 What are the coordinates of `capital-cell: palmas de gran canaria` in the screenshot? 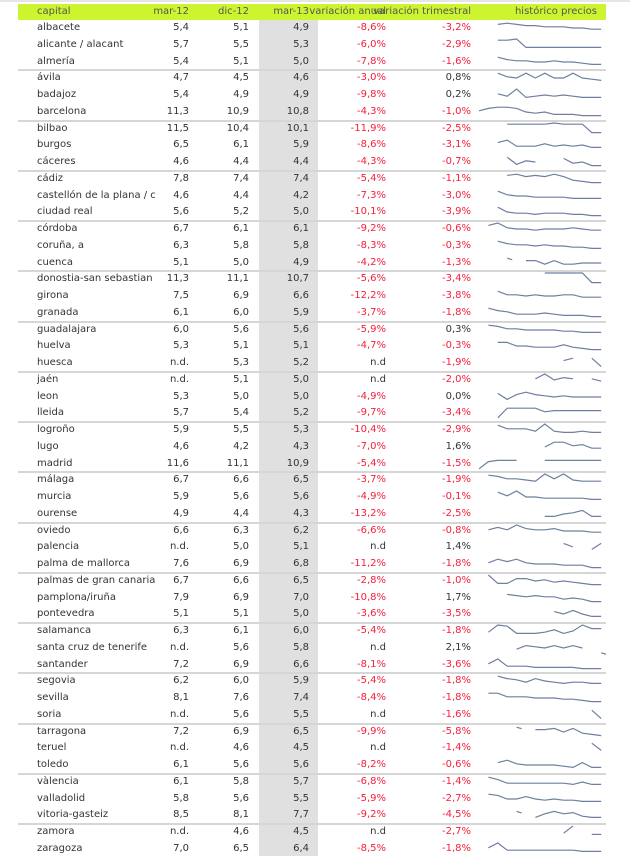 It's located at (96, 580).